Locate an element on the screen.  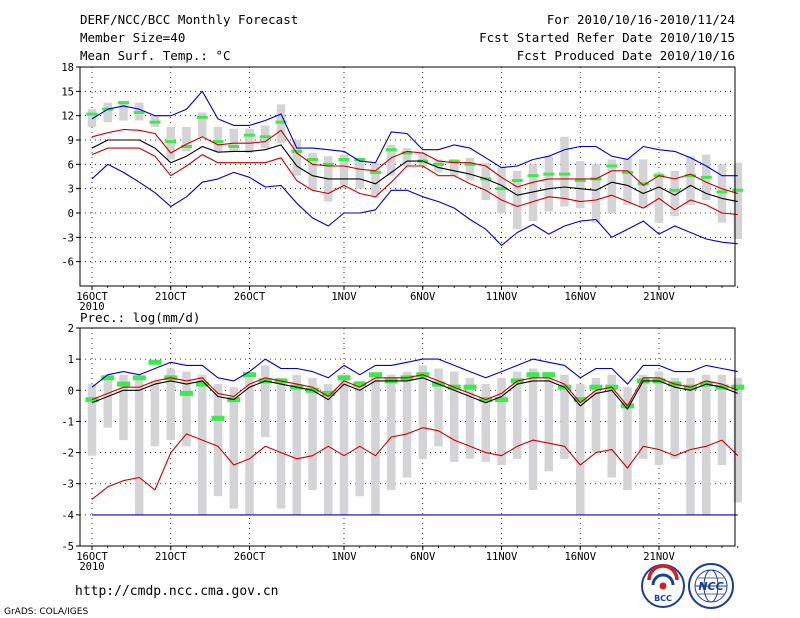
precipitation-series-ensemble-mean is located at coordinates (415, 393).